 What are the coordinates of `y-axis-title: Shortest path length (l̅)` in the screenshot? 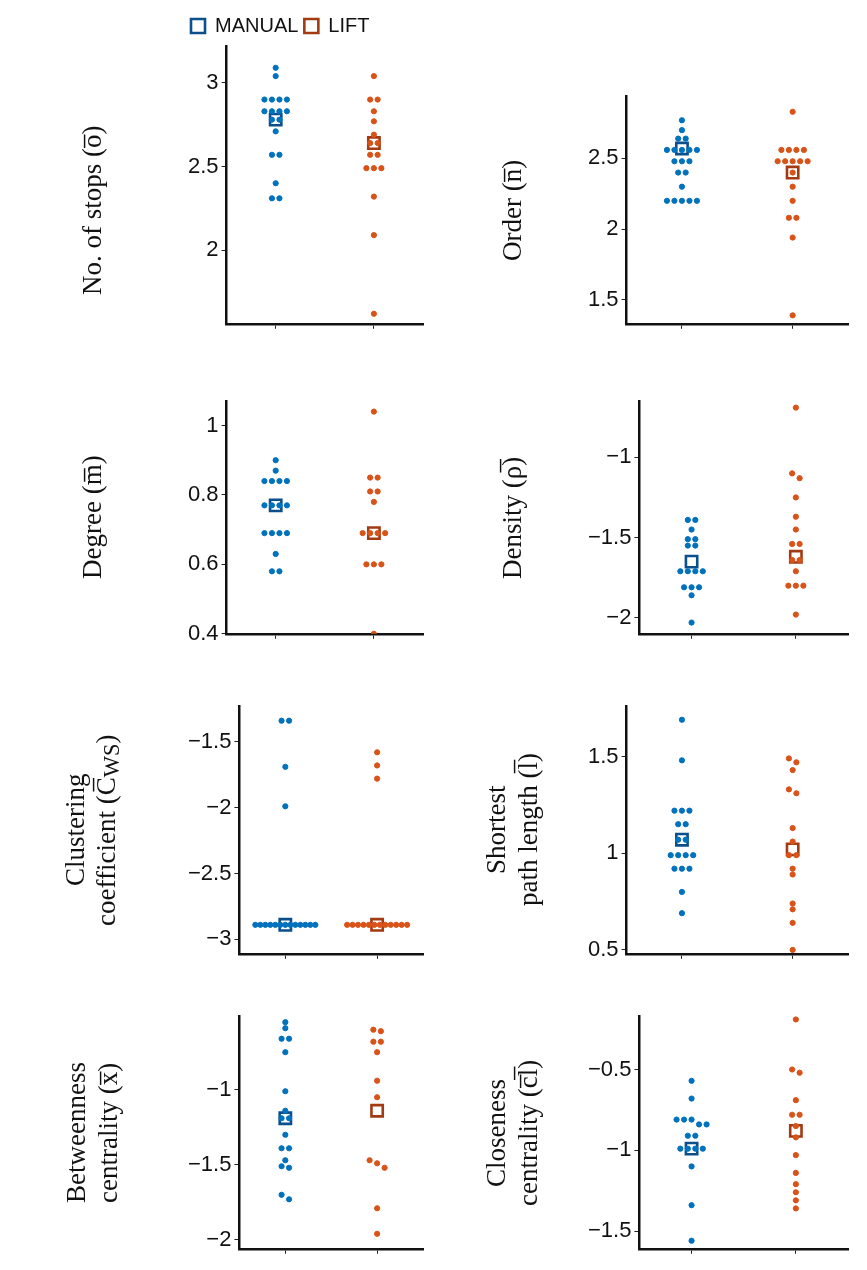 It's located at (512, 830).